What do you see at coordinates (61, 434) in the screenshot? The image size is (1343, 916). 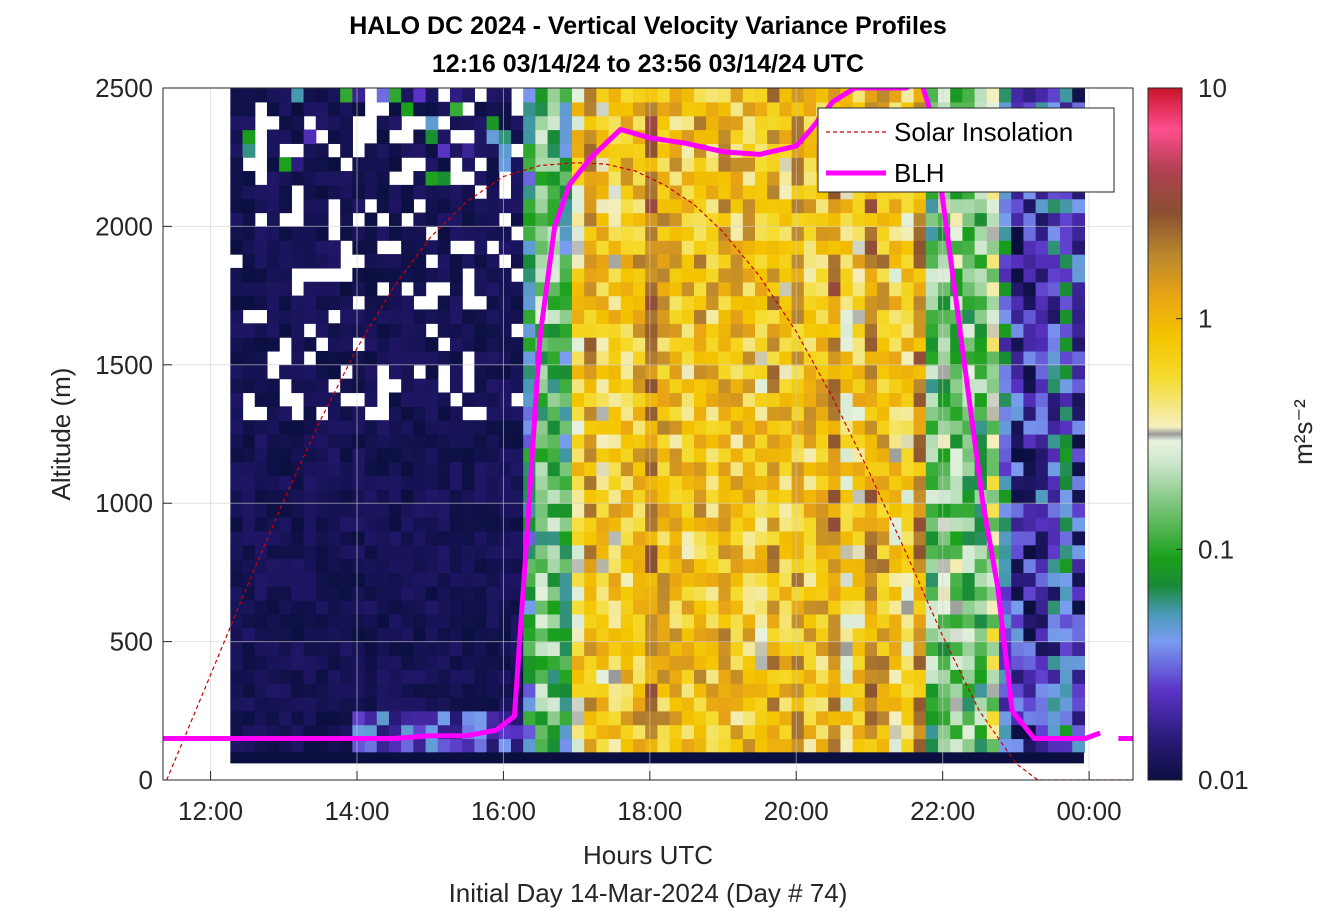 I see `y-axis-label: Altitude (m)` at bounding box center [61, 434].